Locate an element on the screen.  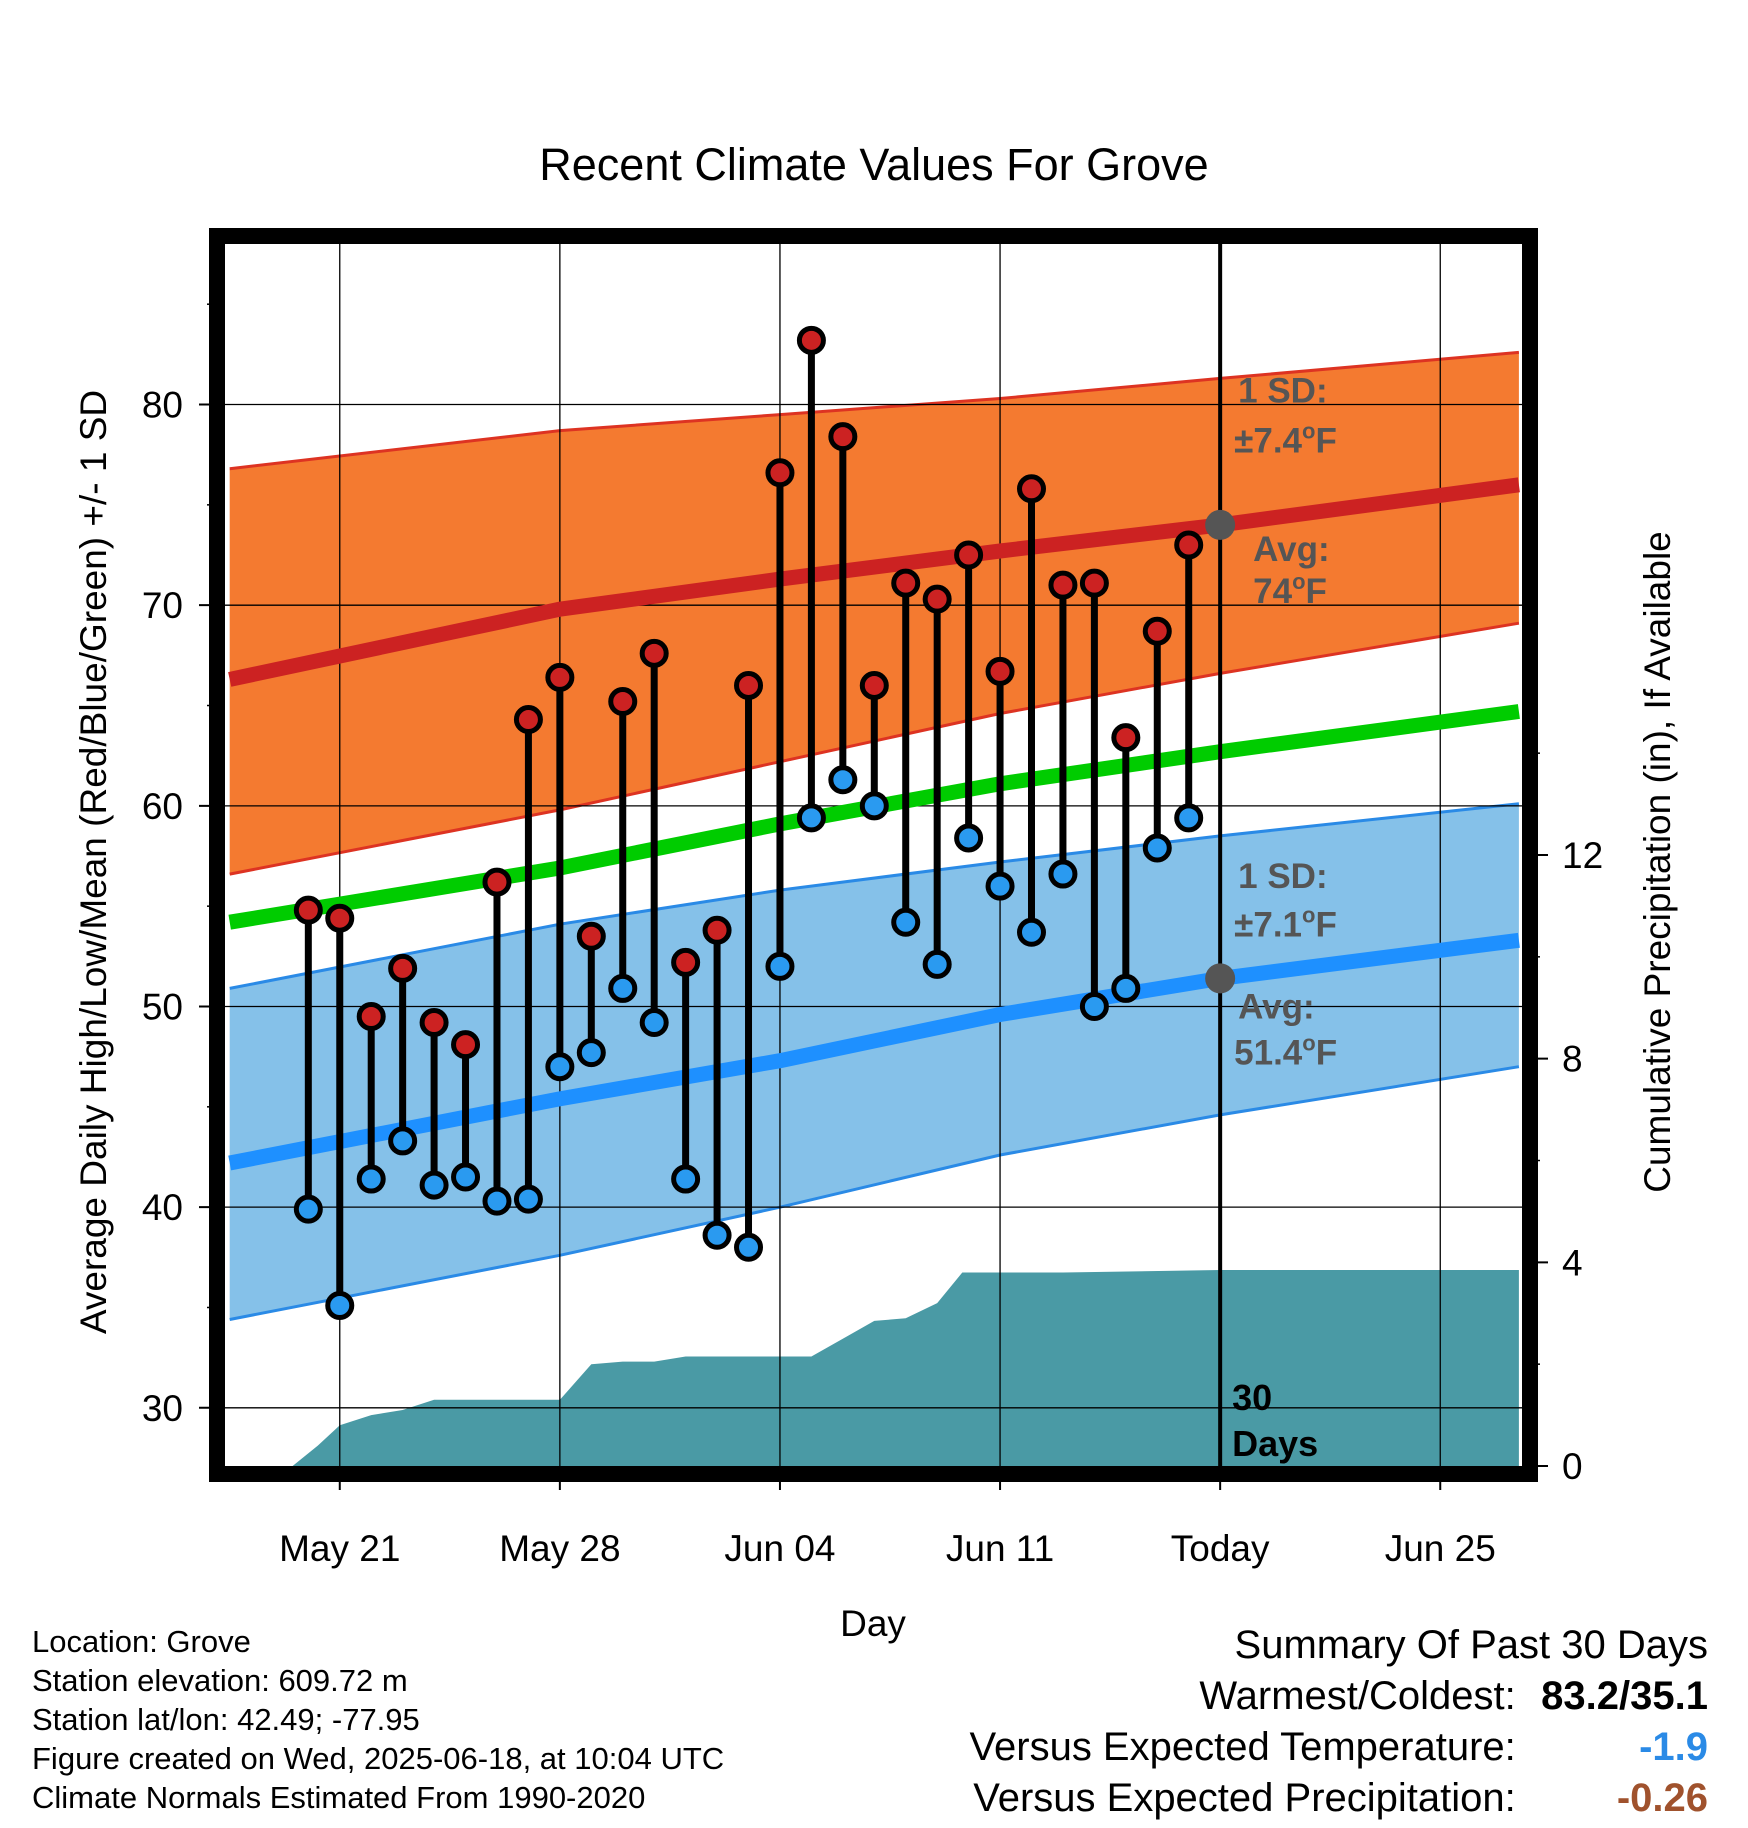
latlon-text: Station lat/lon: 42.49; -77.95 is located at coordinates (226, 1719).